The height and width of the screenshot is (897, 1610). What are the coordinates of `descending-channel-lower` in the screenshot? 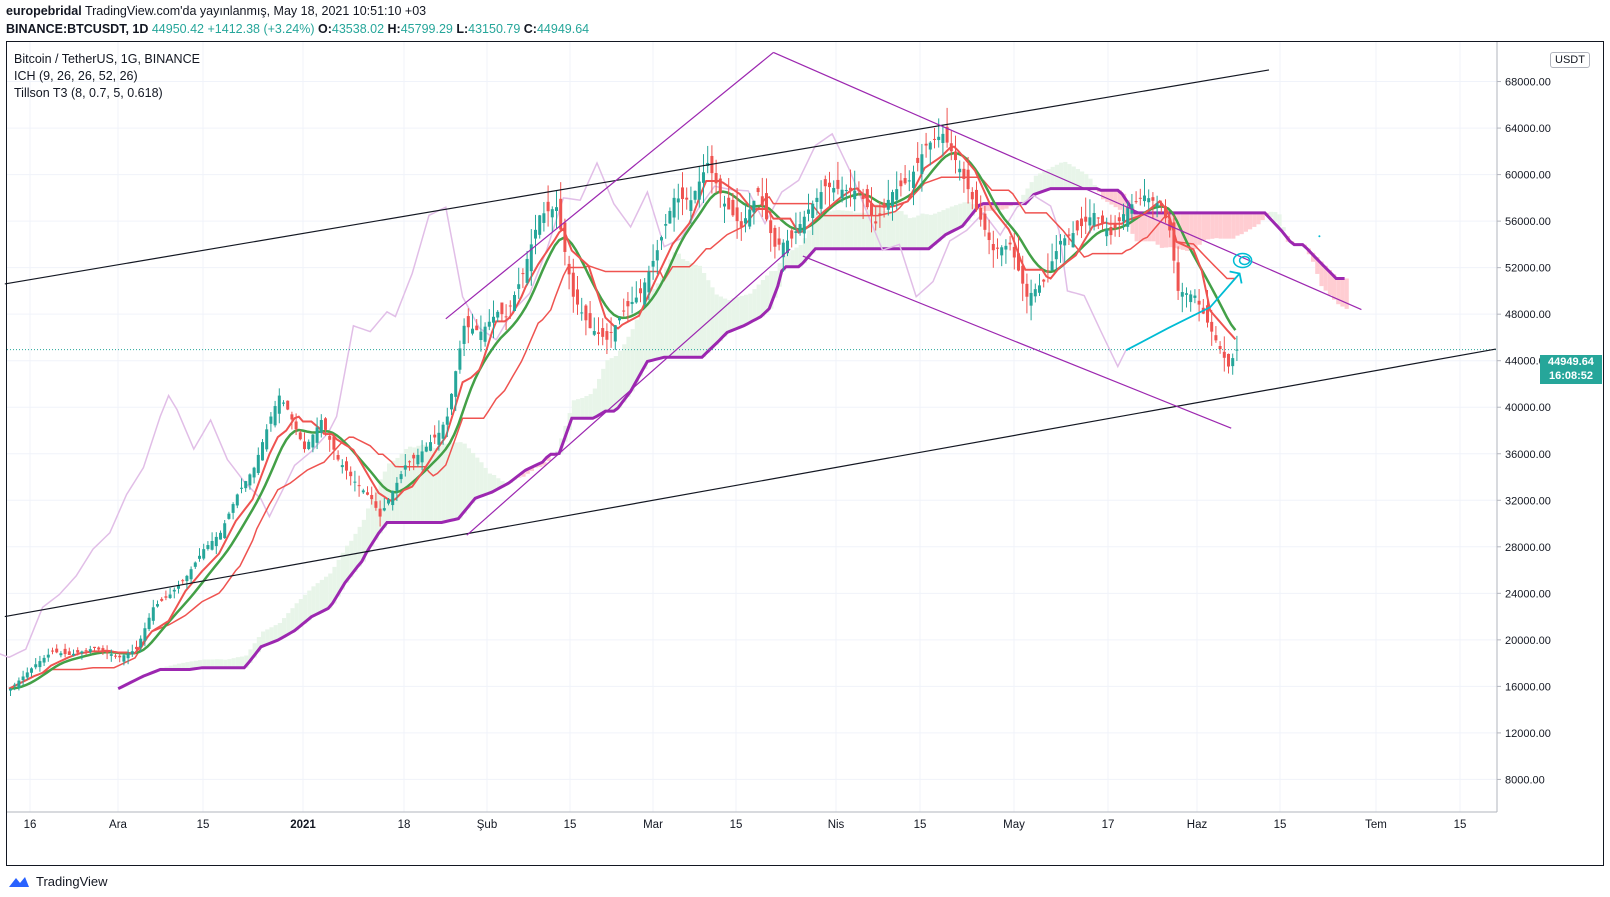 It's located at (1017, 342).